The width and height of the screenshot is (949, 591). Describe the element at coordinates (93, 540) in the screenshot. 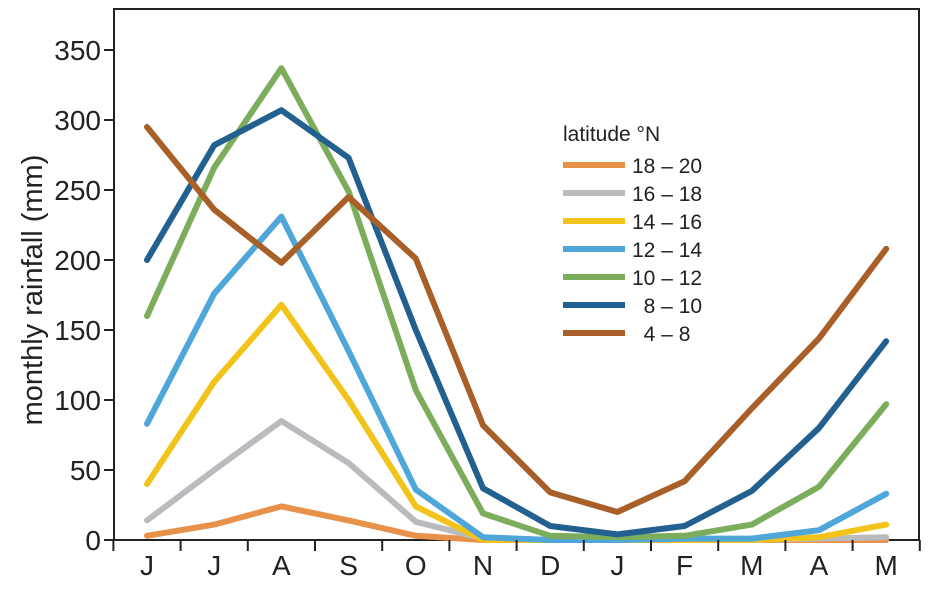

I see `y-tick-label: 0` at that location.